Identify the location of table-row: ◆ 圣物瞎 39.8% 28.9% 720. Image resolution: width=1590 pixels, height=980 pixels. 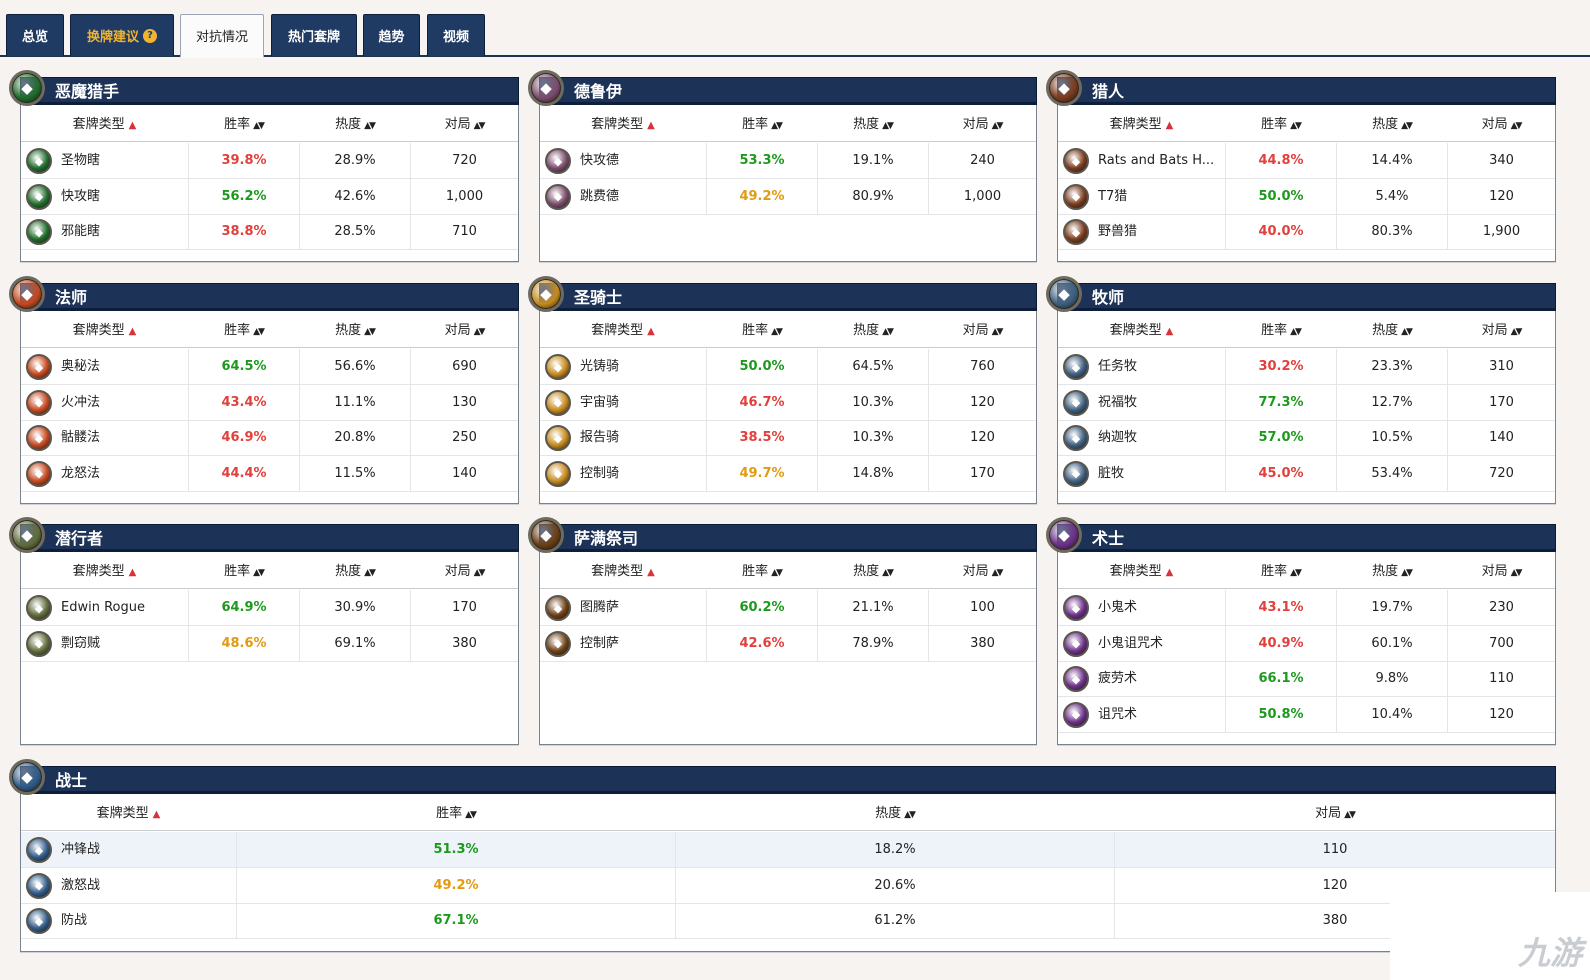
(269, 161).